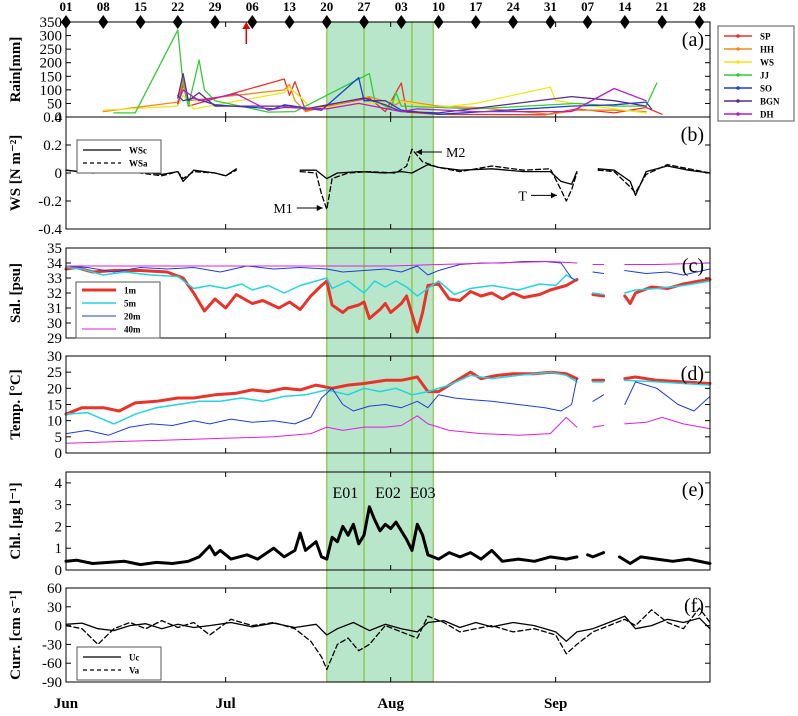 The height and width of the screenshot is (716, 798). I want to click on legend-label-c-20m: 20m, so click(132, 317).